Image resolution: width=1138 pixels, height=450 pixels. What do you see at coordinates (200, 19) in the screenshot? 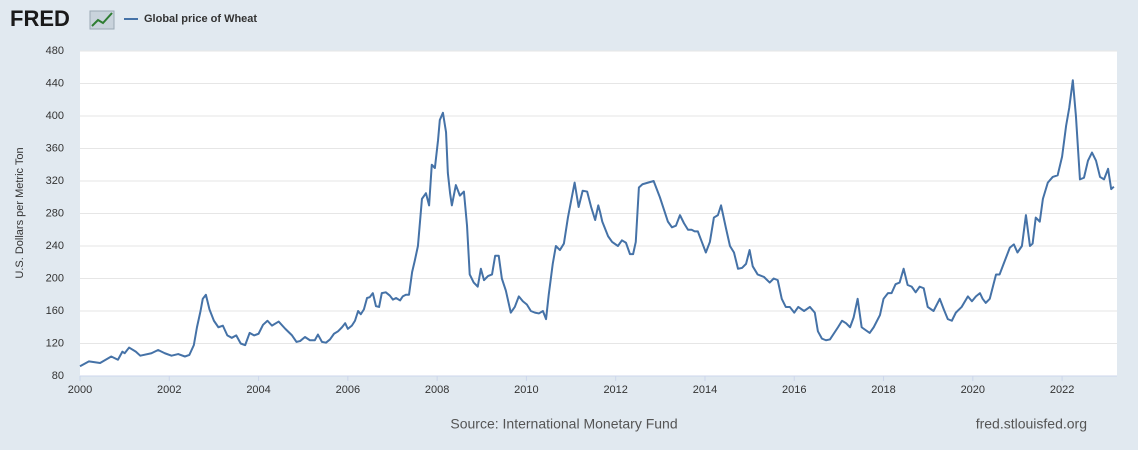
I see `legend-label: Global price of Wheat` at bounding box center [200, 19].